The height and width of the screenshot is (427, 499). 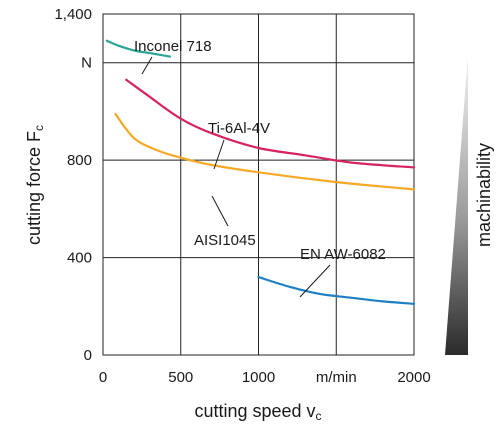 I want to click on y-tick-label: 0, so click(x=88, y=355).